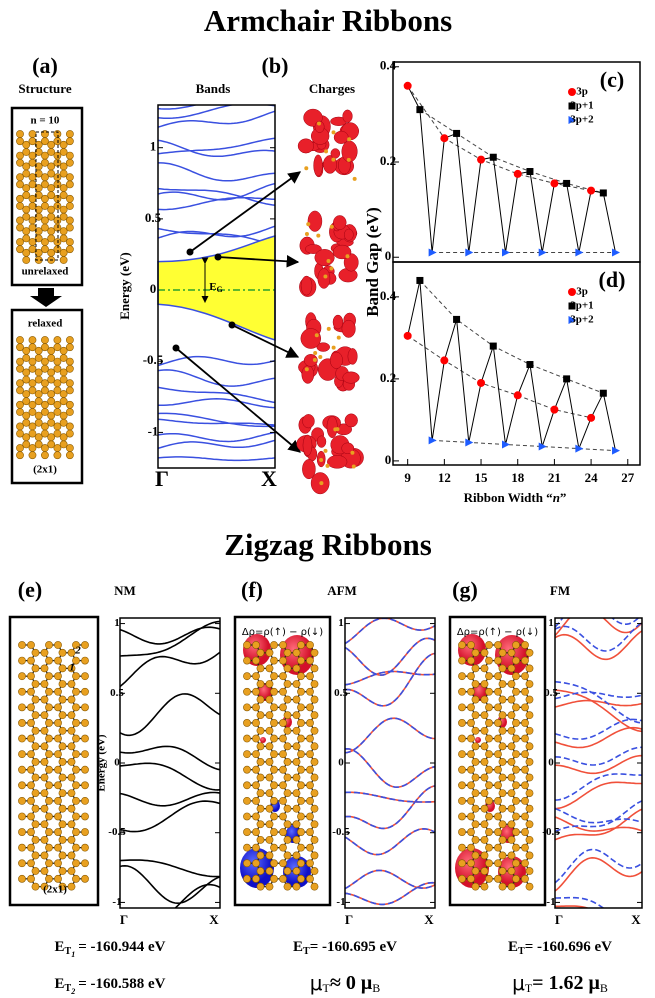 The height and width of the screenshot is (998, 655). Describe the element at coordinates (341, 693) in the screenshot. I see `y-tick-label: 0.5` at that location.